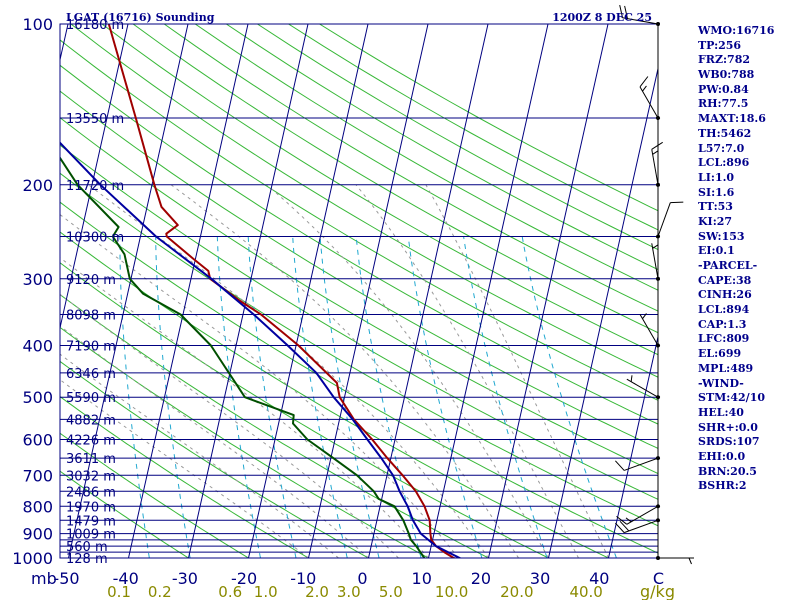 This screenshot has width=800, height=600. Describe the element at coordinates (727, 471) in the screenshot. I see `index-item: BRN:20.5` at that location.